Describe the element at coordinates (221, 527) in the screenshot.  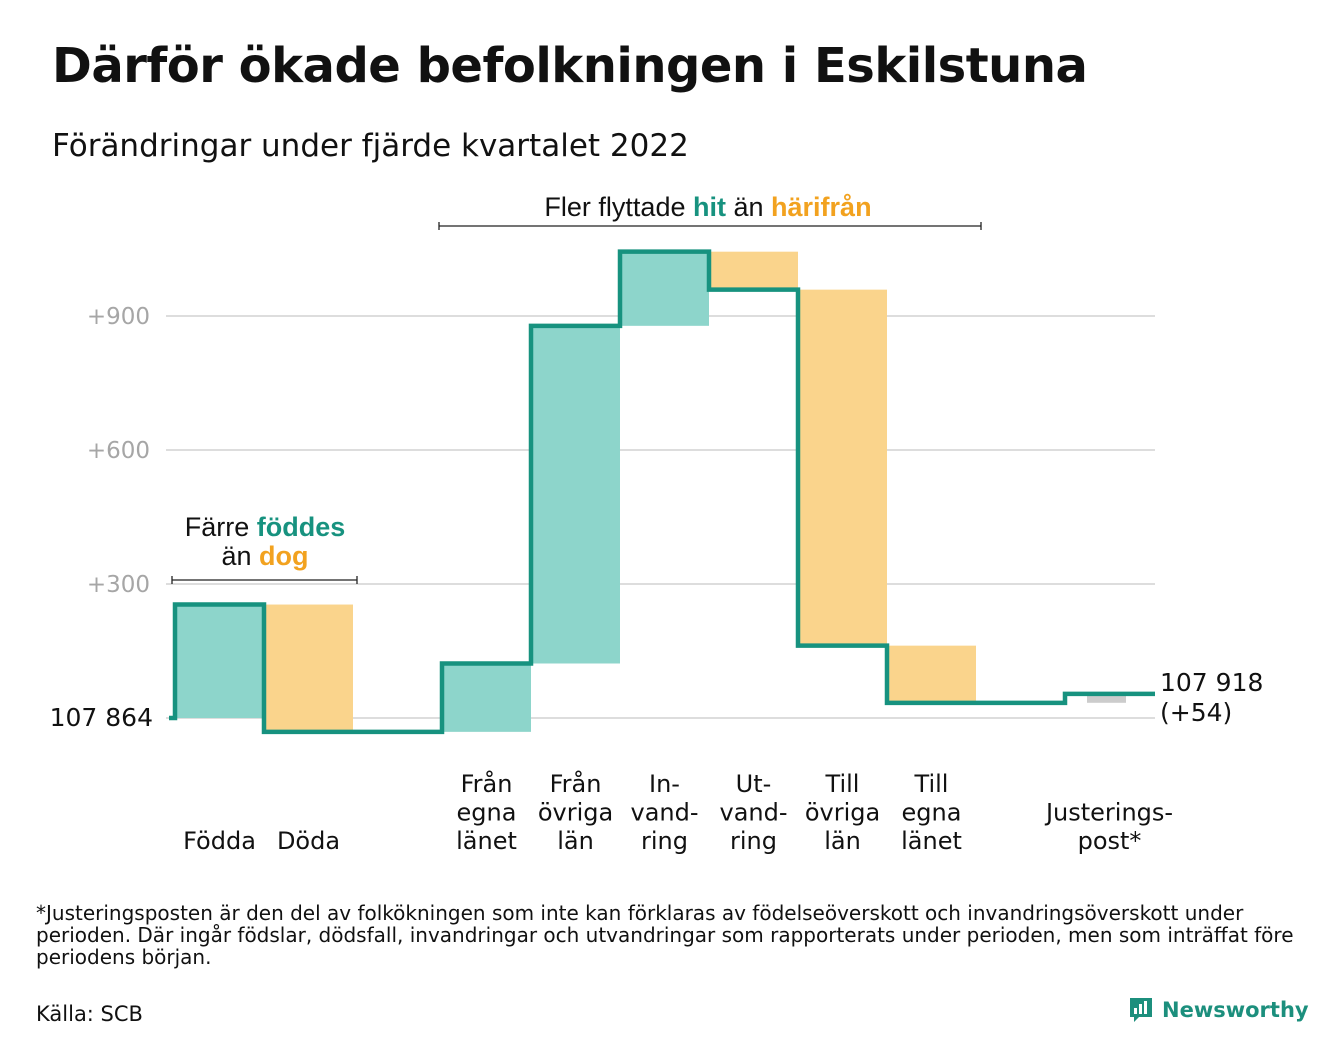
I see `births-annotation-text-1: Färre` at that location.